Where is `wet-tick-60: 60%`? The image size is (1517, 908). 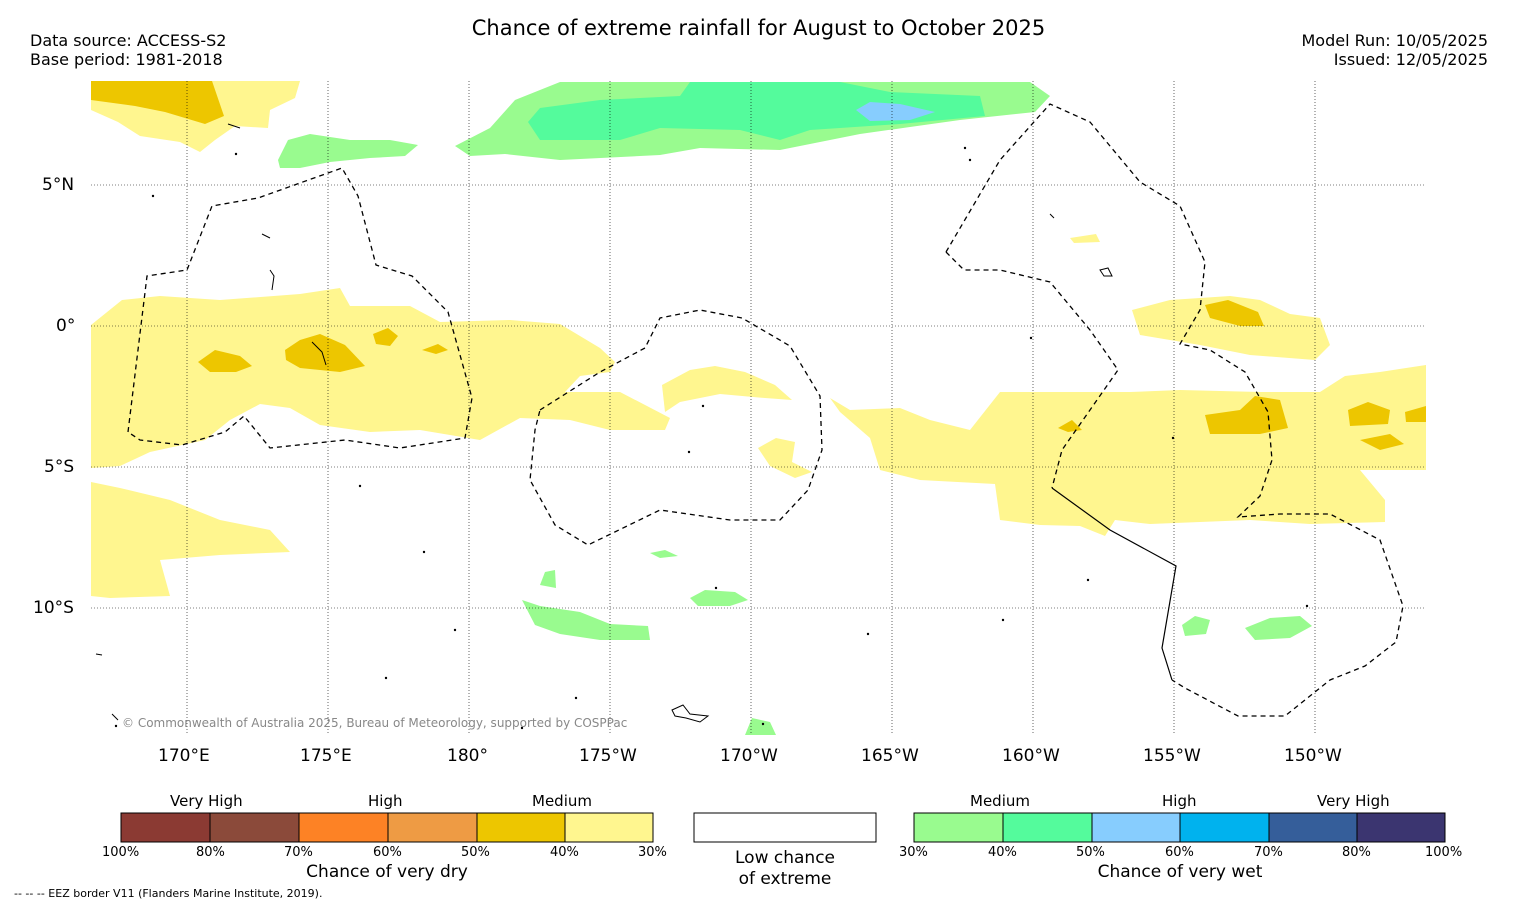 wet-tick-60: 60% is located at coordinates (1179, 852).